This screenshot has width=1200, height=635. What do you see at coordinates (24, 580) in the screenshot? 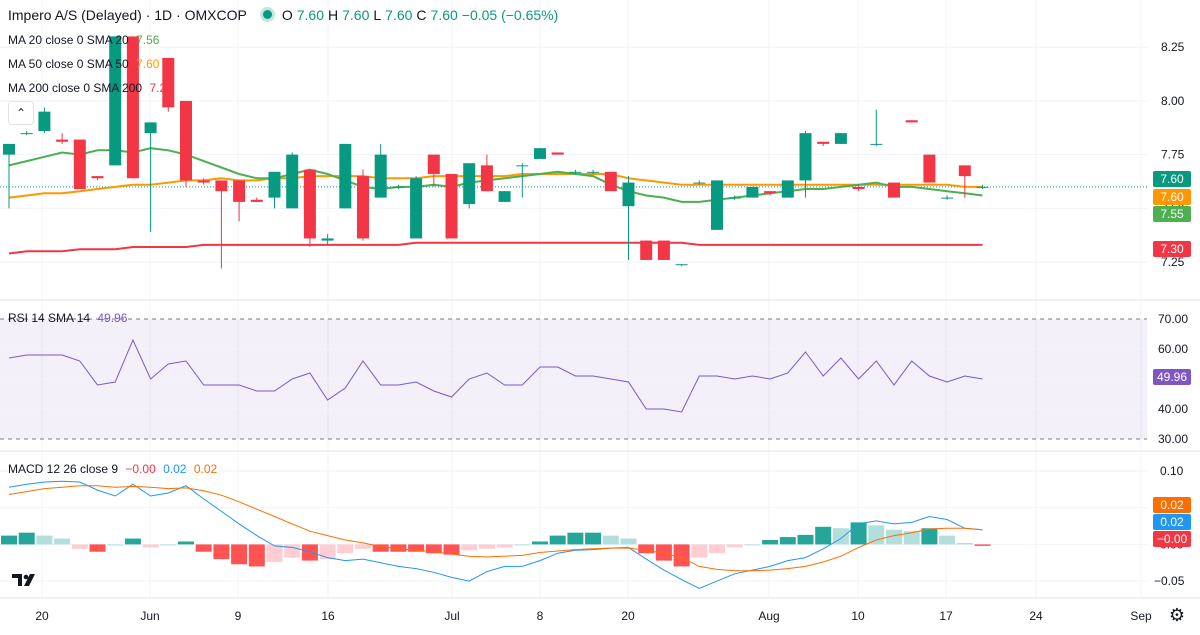
I see `tradingview-logo-icon` at bounding box center [24, 580].